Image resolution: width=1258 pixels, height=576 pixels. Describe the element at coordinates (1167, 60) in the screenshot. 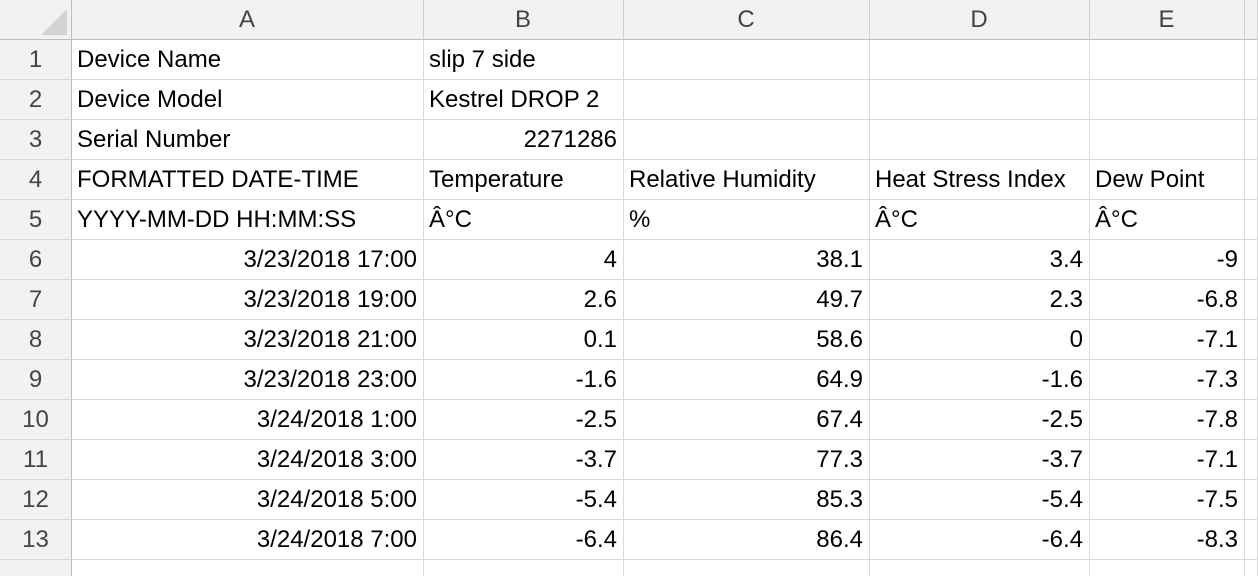

I see `cell-e1` at that location.